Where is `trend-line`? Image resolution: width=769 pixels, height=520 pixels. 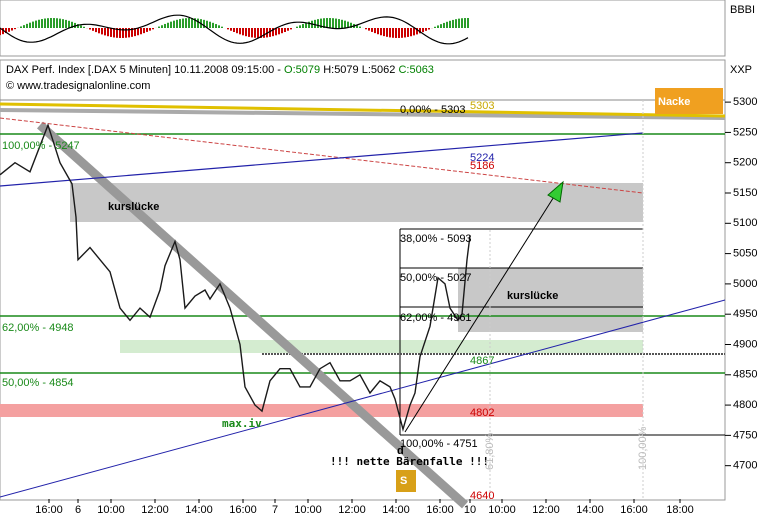 trend-line is located at coordinates (322, 159).